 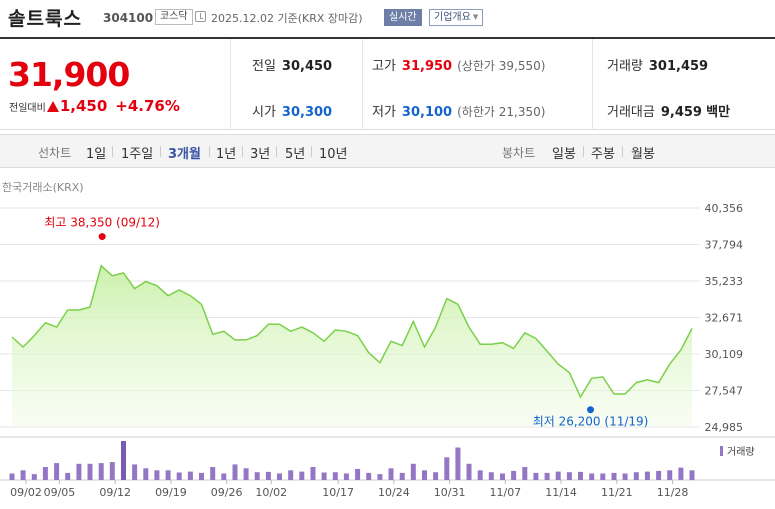 What do you see at coordinates (102, 223) in the screenshot?
I see `max-label: 최고 38,350 (09/12)` at bounding box center [102, 223].